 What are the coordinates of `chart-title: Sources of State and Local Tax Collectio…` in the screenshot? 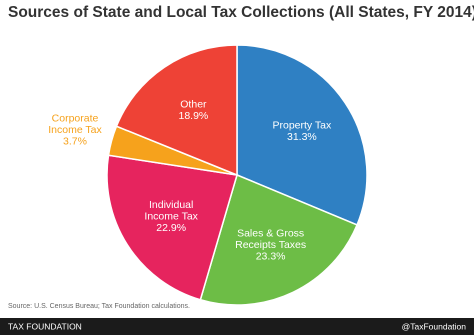 It's located at (241, 12).